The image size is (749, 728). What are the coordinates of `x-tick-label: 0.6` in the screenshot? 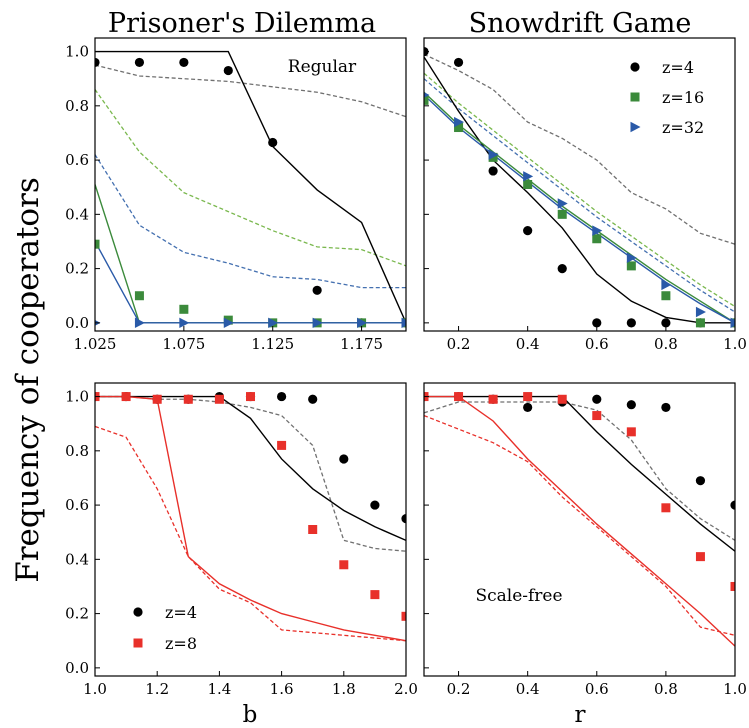 It's located at (597, 344).